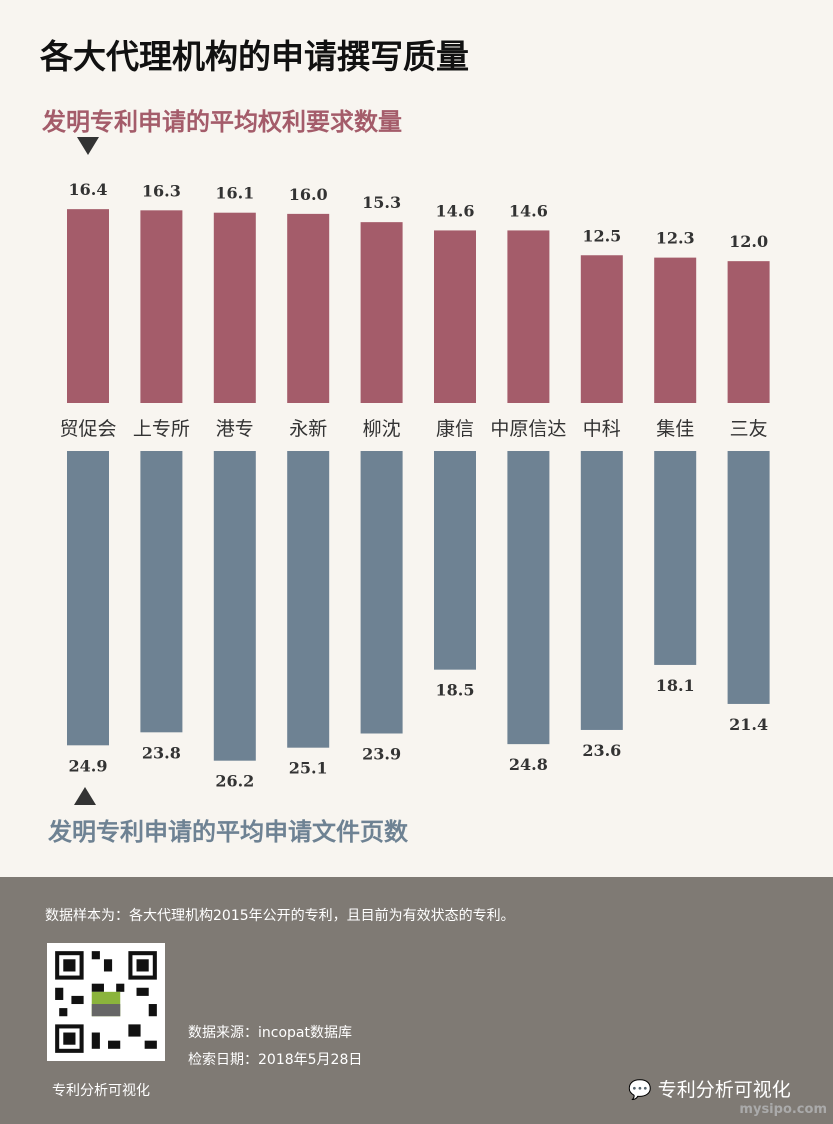 This screenshot has width=833, height=1124. I want to click on category-label: 集佳, so click(675, 429).